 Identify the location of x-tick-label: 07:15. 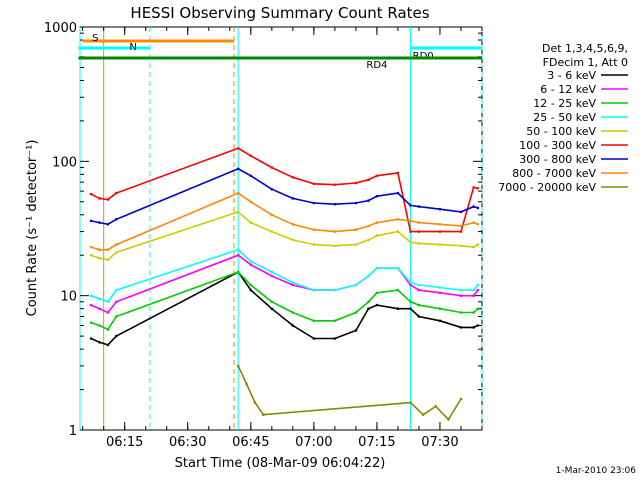
(376, 442).